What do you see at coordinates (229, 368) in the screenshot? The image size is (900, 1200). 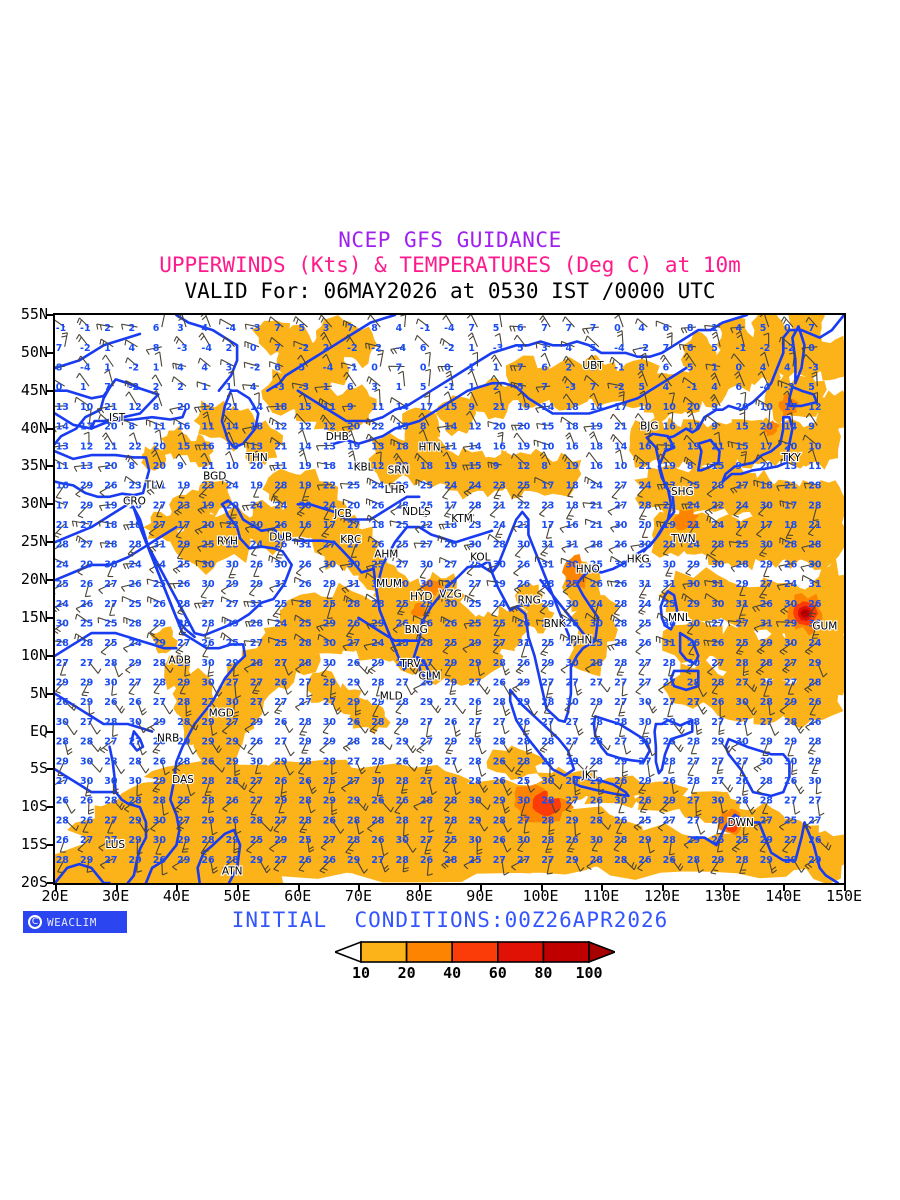 I see `svg-text: 3` at bounding box center [229, 368].